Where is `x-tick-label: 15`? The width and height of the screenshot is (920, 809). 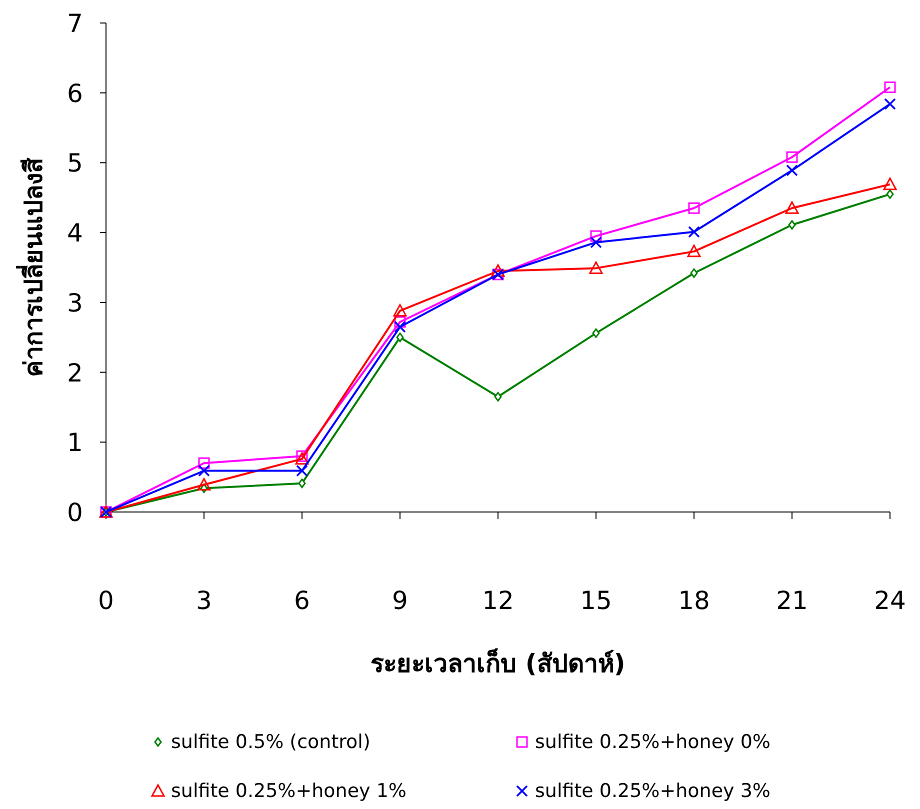
x-tick-label: 15 is located at coordinates (596, 600).